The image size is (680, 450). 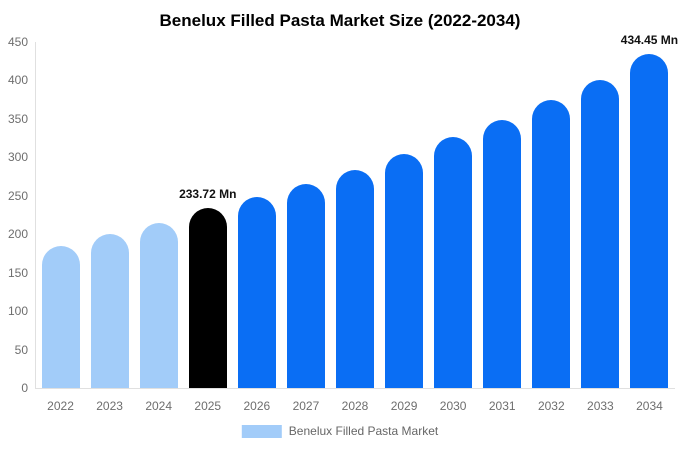 What do you see at coordinates (355, 278) in the screenshot?
I see `bar-2028` at bounding box center [355, 278].